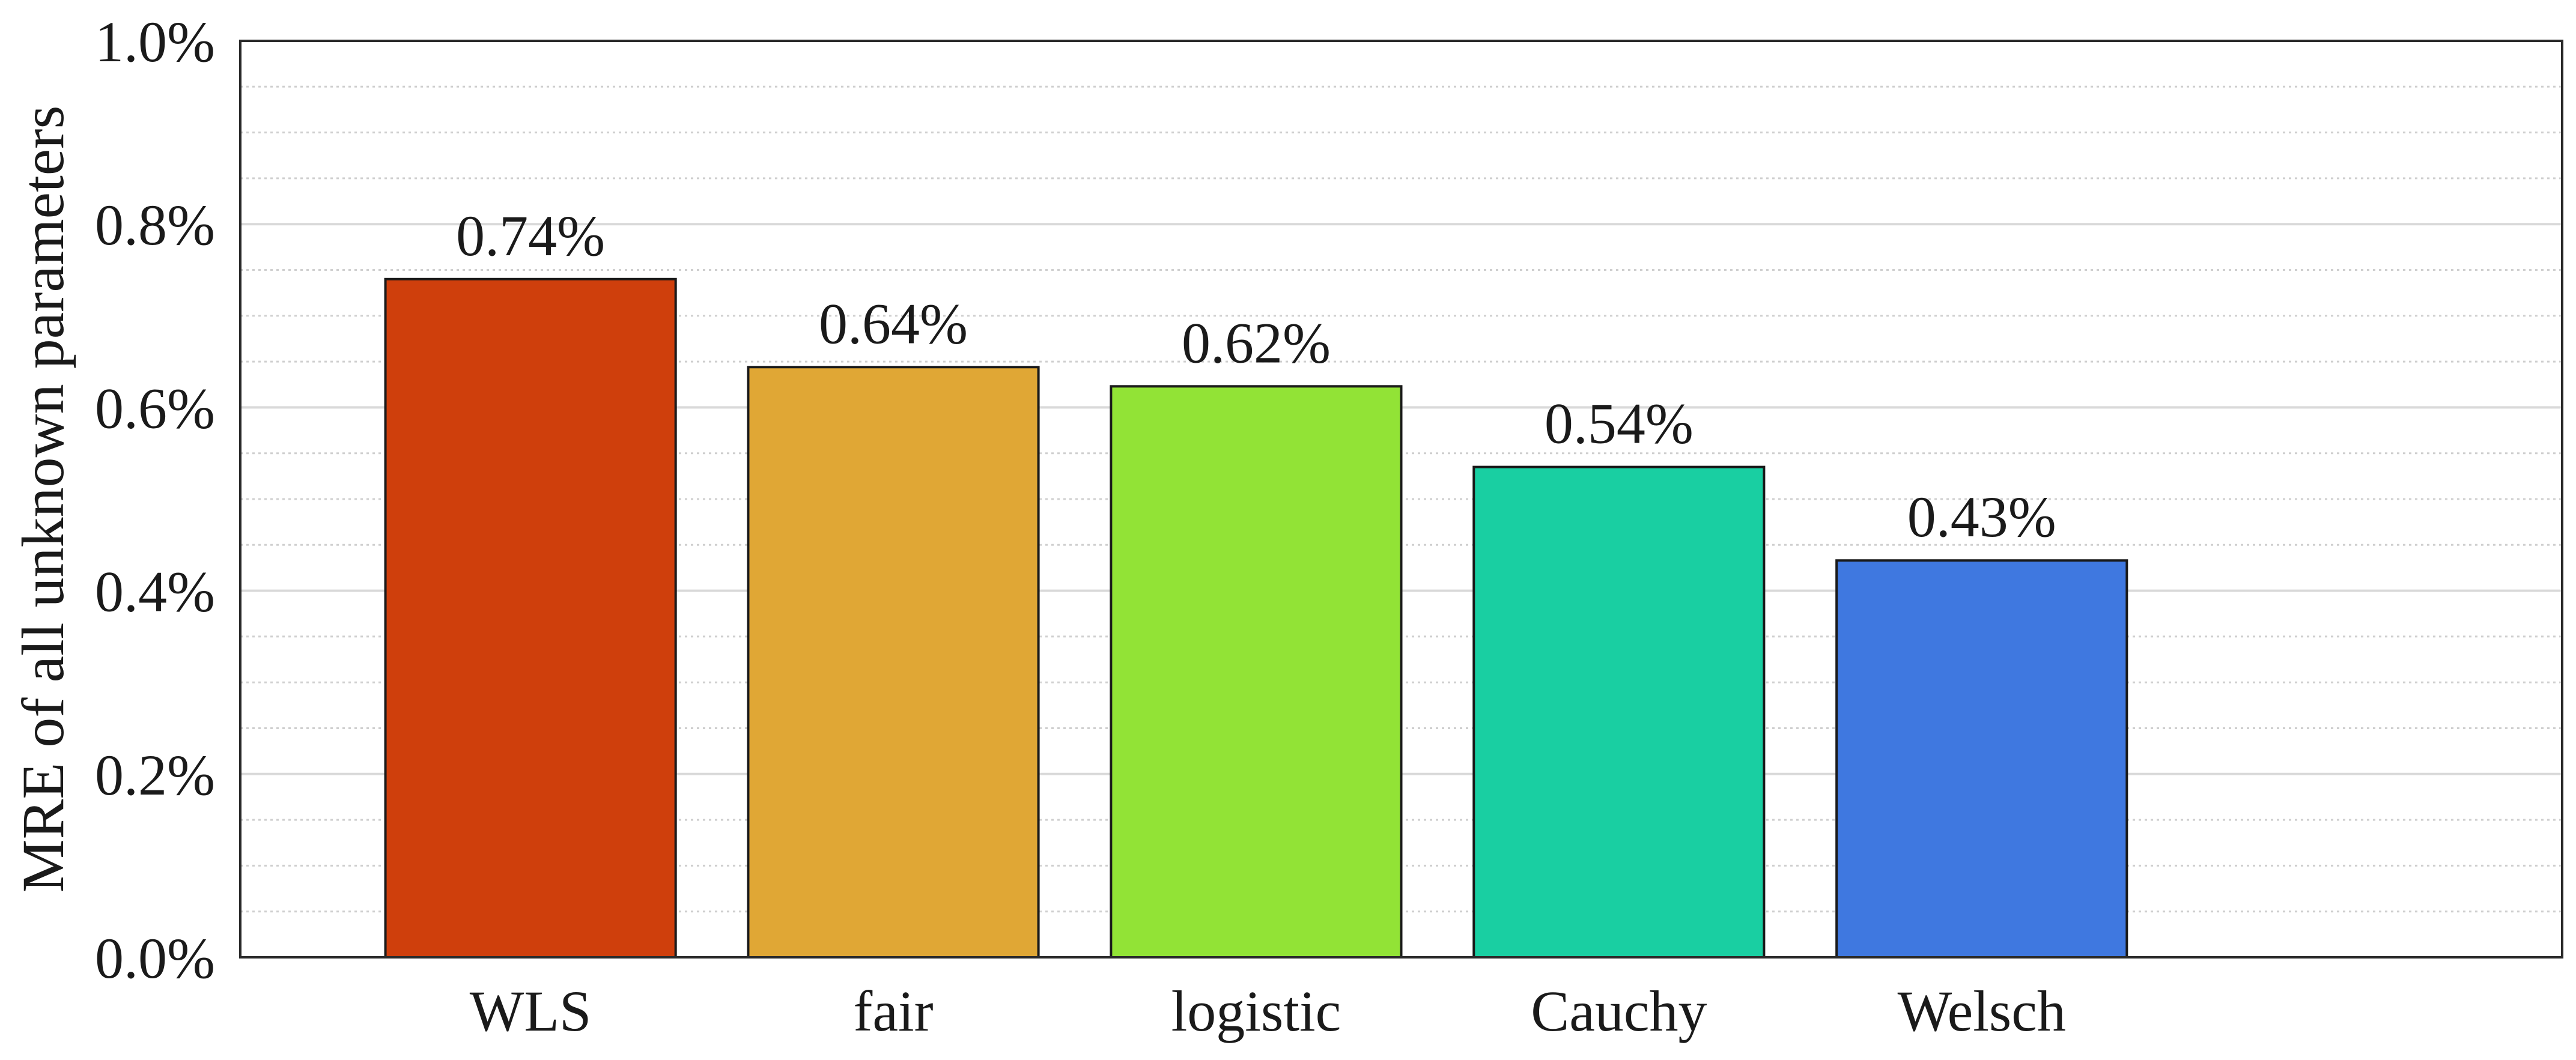  What do you see at coordinates (1981, 517) in the screenshot?
I see `value-label: 0.43%` at bounding box center [1981, 517].